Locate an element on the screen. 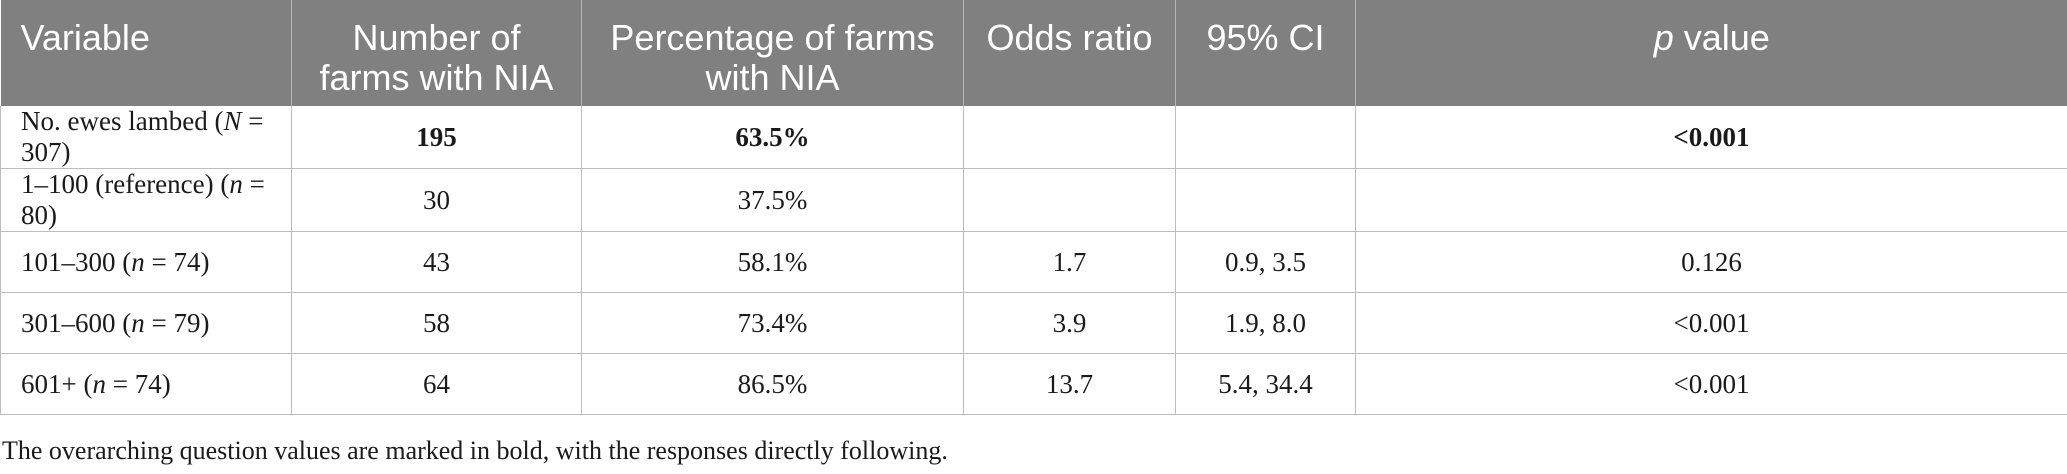 This screenshot has width=2067, height=474. row-label: 1–100 (reference) (n = 80) is located at coordinates (146, 200).